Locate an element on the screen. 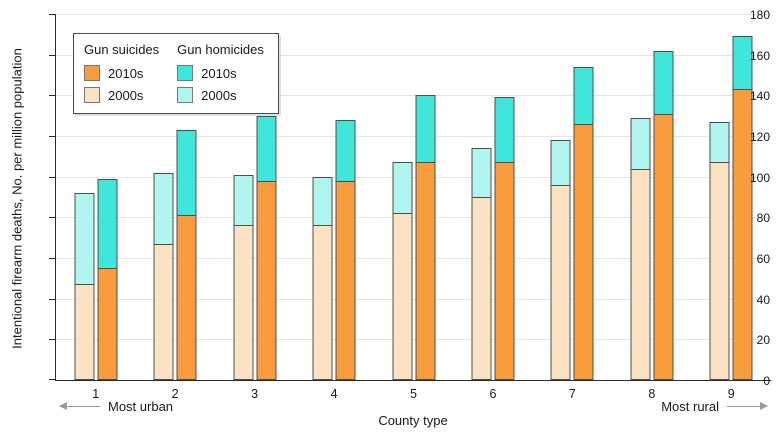 The image size is (780, 445). suicides-2010s-swatch is located at coordinates (92, 73).